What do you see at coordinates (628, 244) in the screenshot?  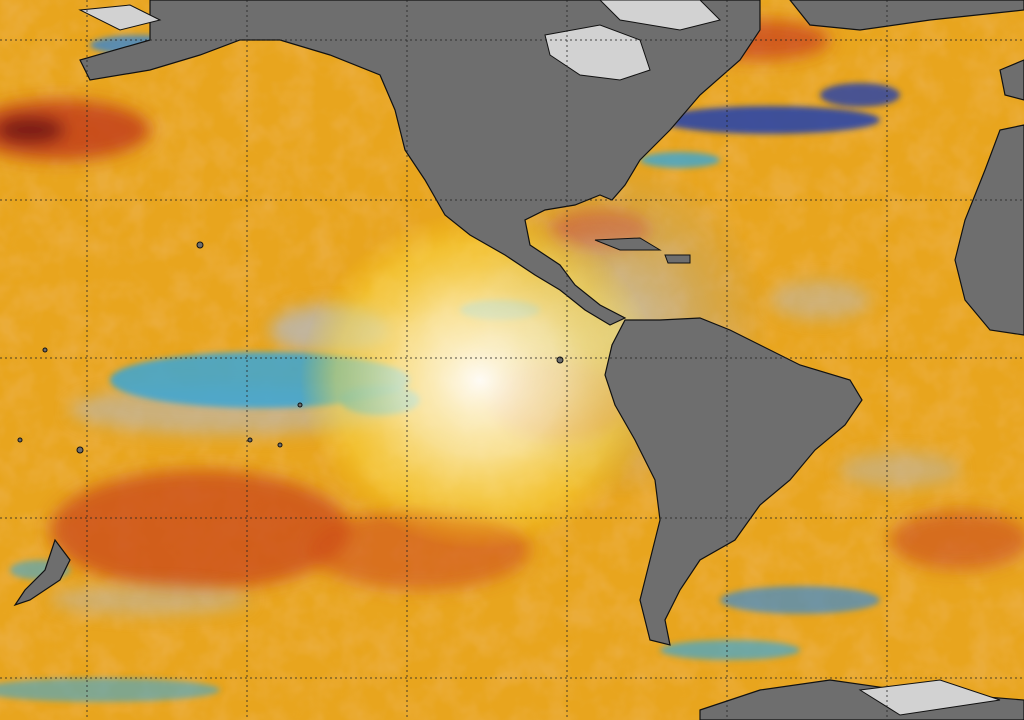 I see `cuba` at bounding box center [628, 244].